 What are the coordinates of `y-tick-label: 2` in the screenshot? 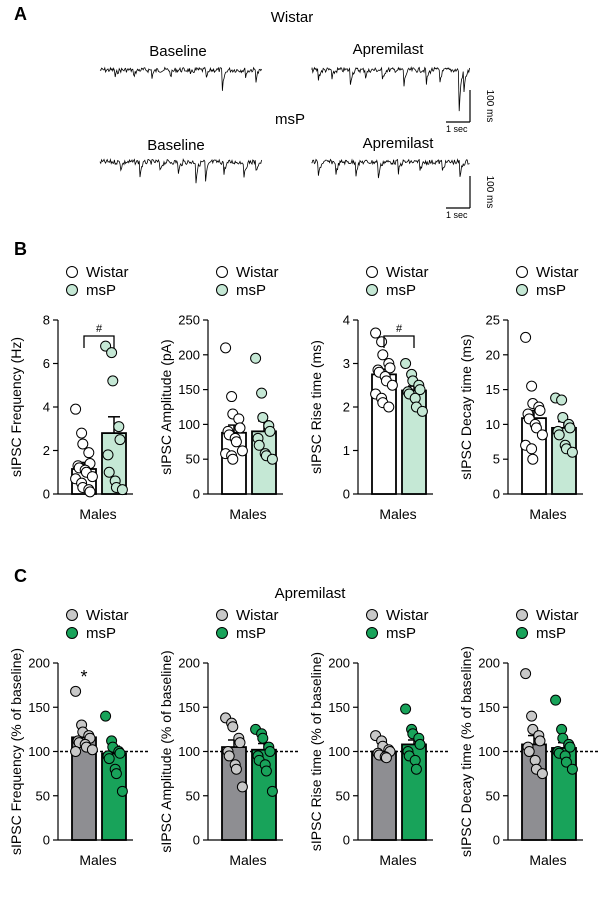 It's located at (346, 407).